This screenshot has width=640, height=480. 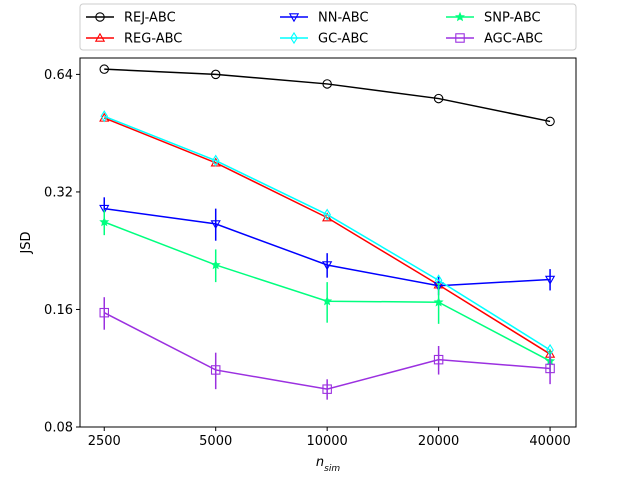 I want to click on y-tick-label: 0.16, so click(x=58, y=310).